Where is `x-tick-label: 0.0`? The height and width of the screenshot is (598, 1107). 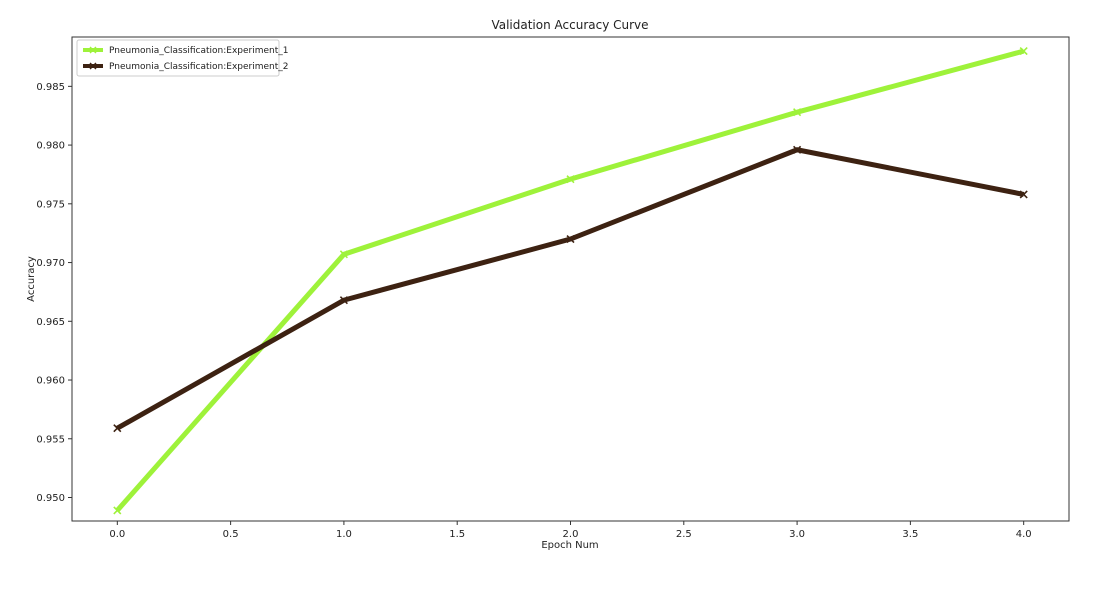 x-tick-label: 0.0 is located at coordinates (117, 534).